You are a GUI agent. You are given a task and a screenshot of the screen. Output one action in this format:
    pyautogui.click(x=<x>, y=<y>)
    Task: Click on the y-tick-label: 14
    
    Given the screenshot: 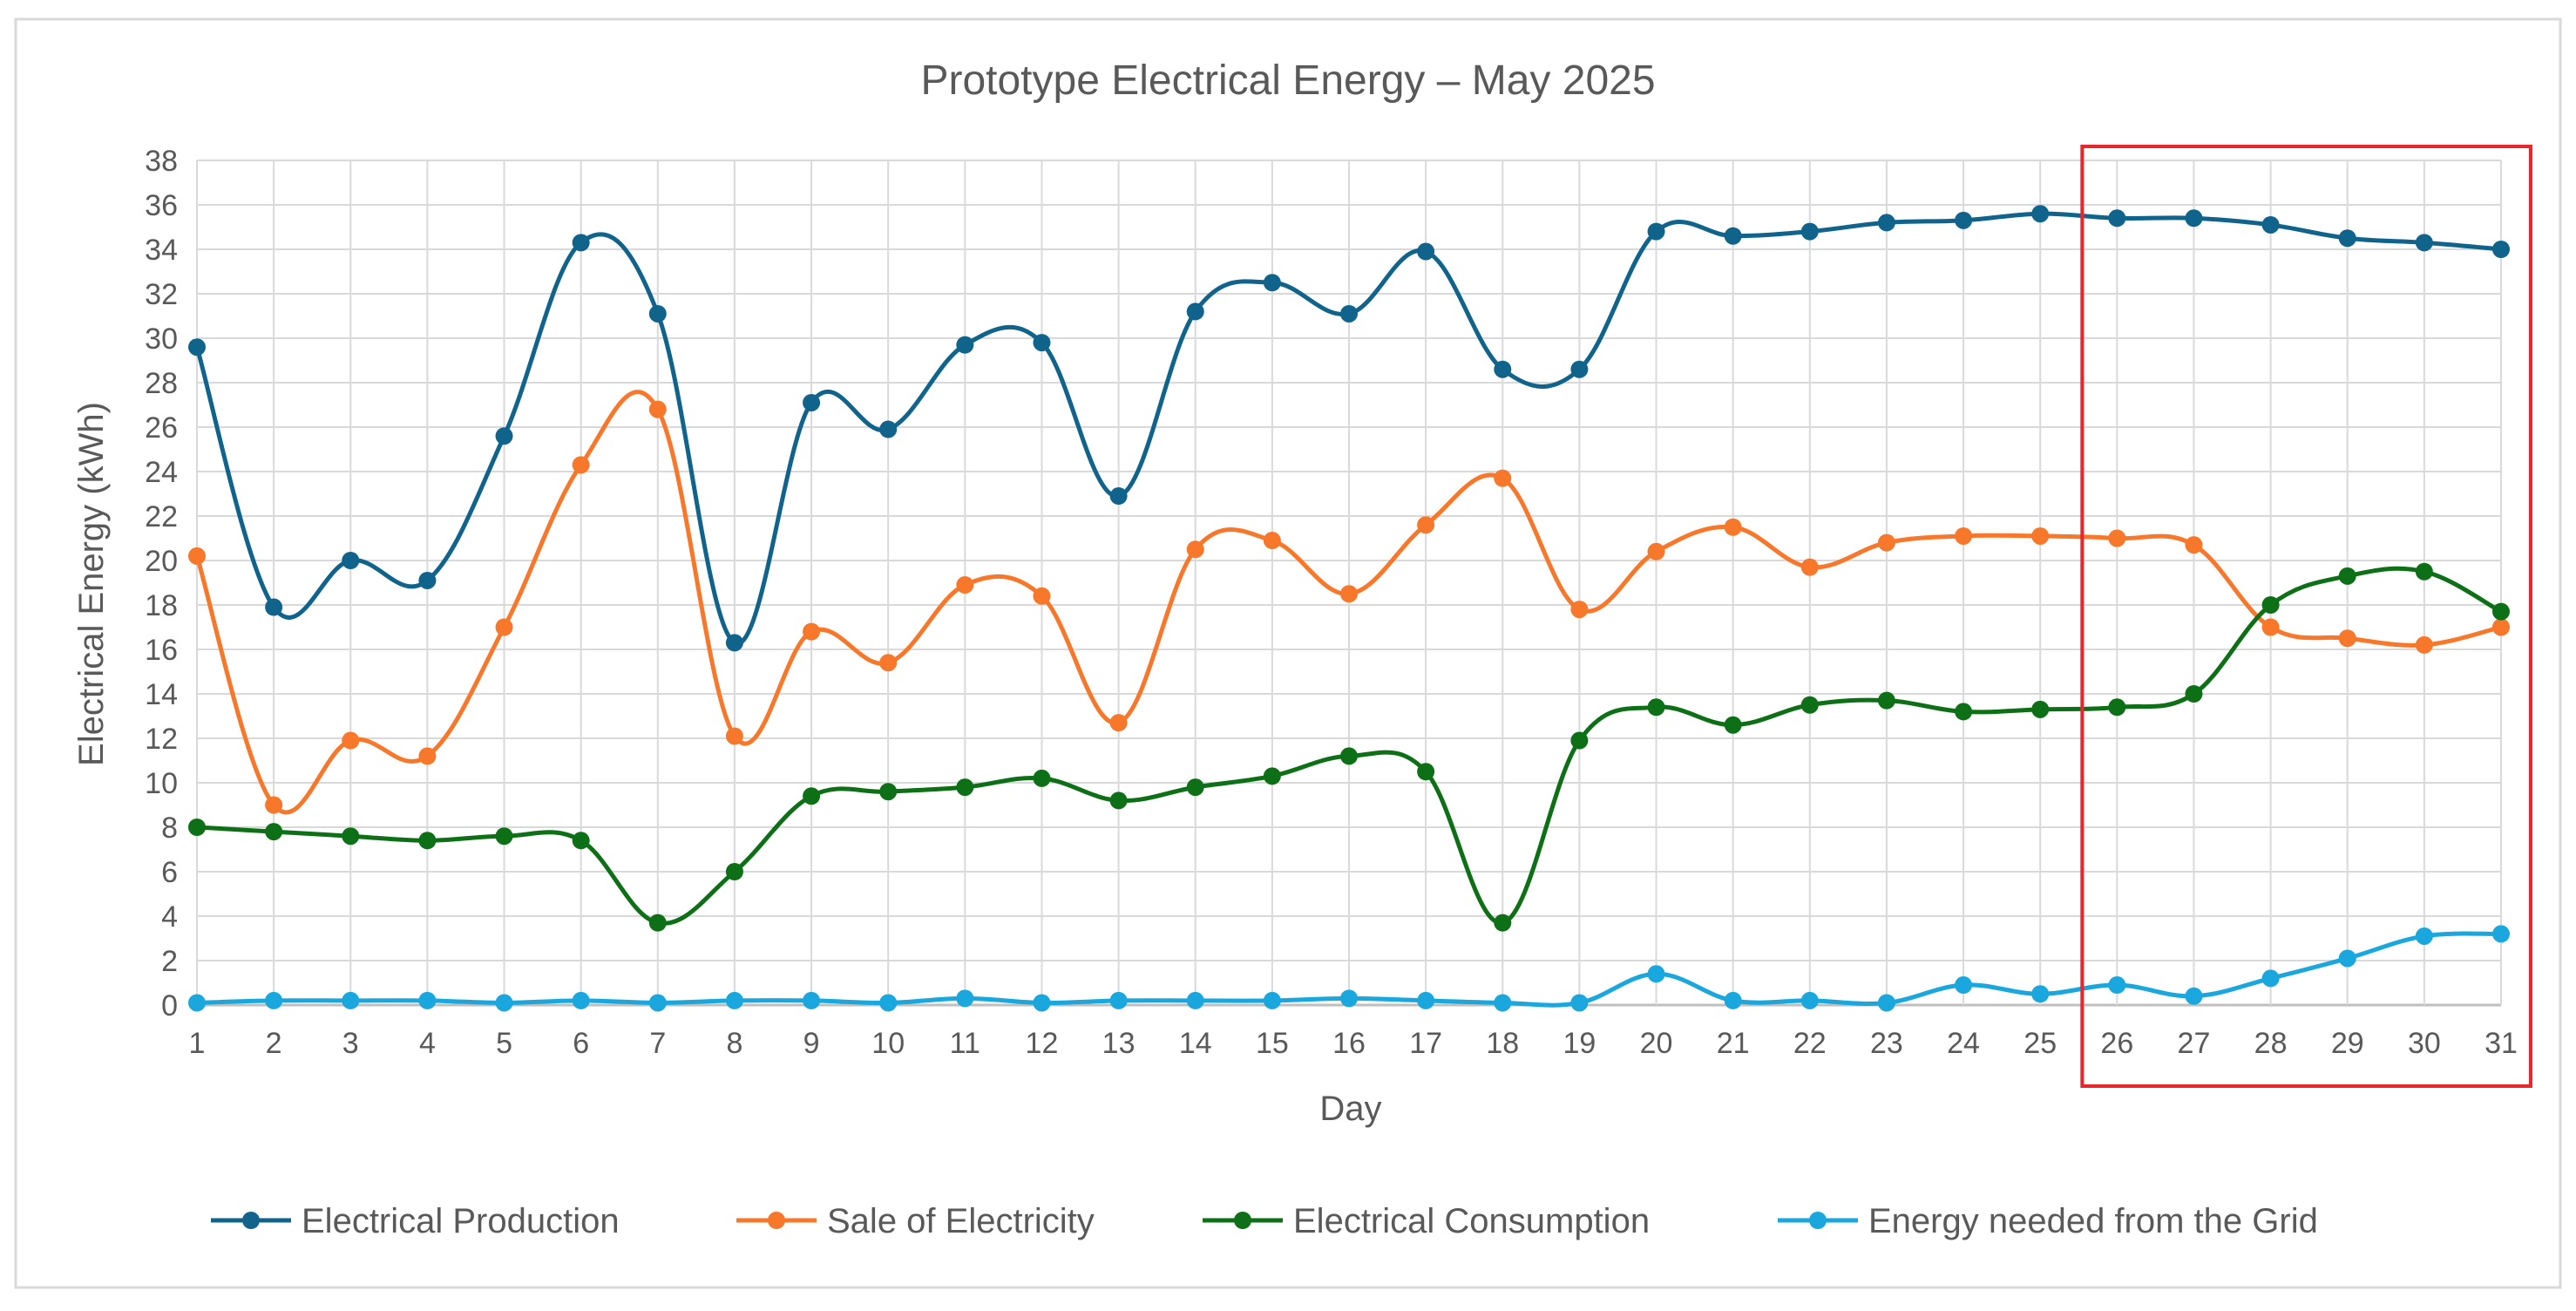 What is the action you would take?
    pyautogui.click(x=162, y=695)
    